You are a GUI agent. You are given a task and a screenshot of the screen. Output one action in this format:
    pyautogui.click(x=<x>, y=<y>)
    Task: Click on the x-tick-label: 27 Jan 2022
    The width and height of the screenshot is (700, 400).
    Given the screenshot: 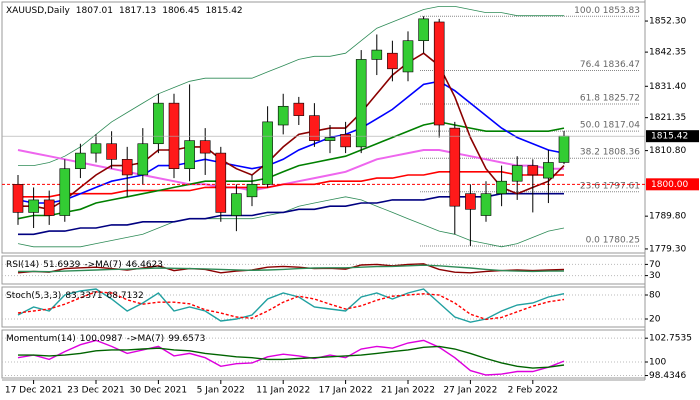 What is the action you would take?
    pyautogui.click(x=470, y=391)
    